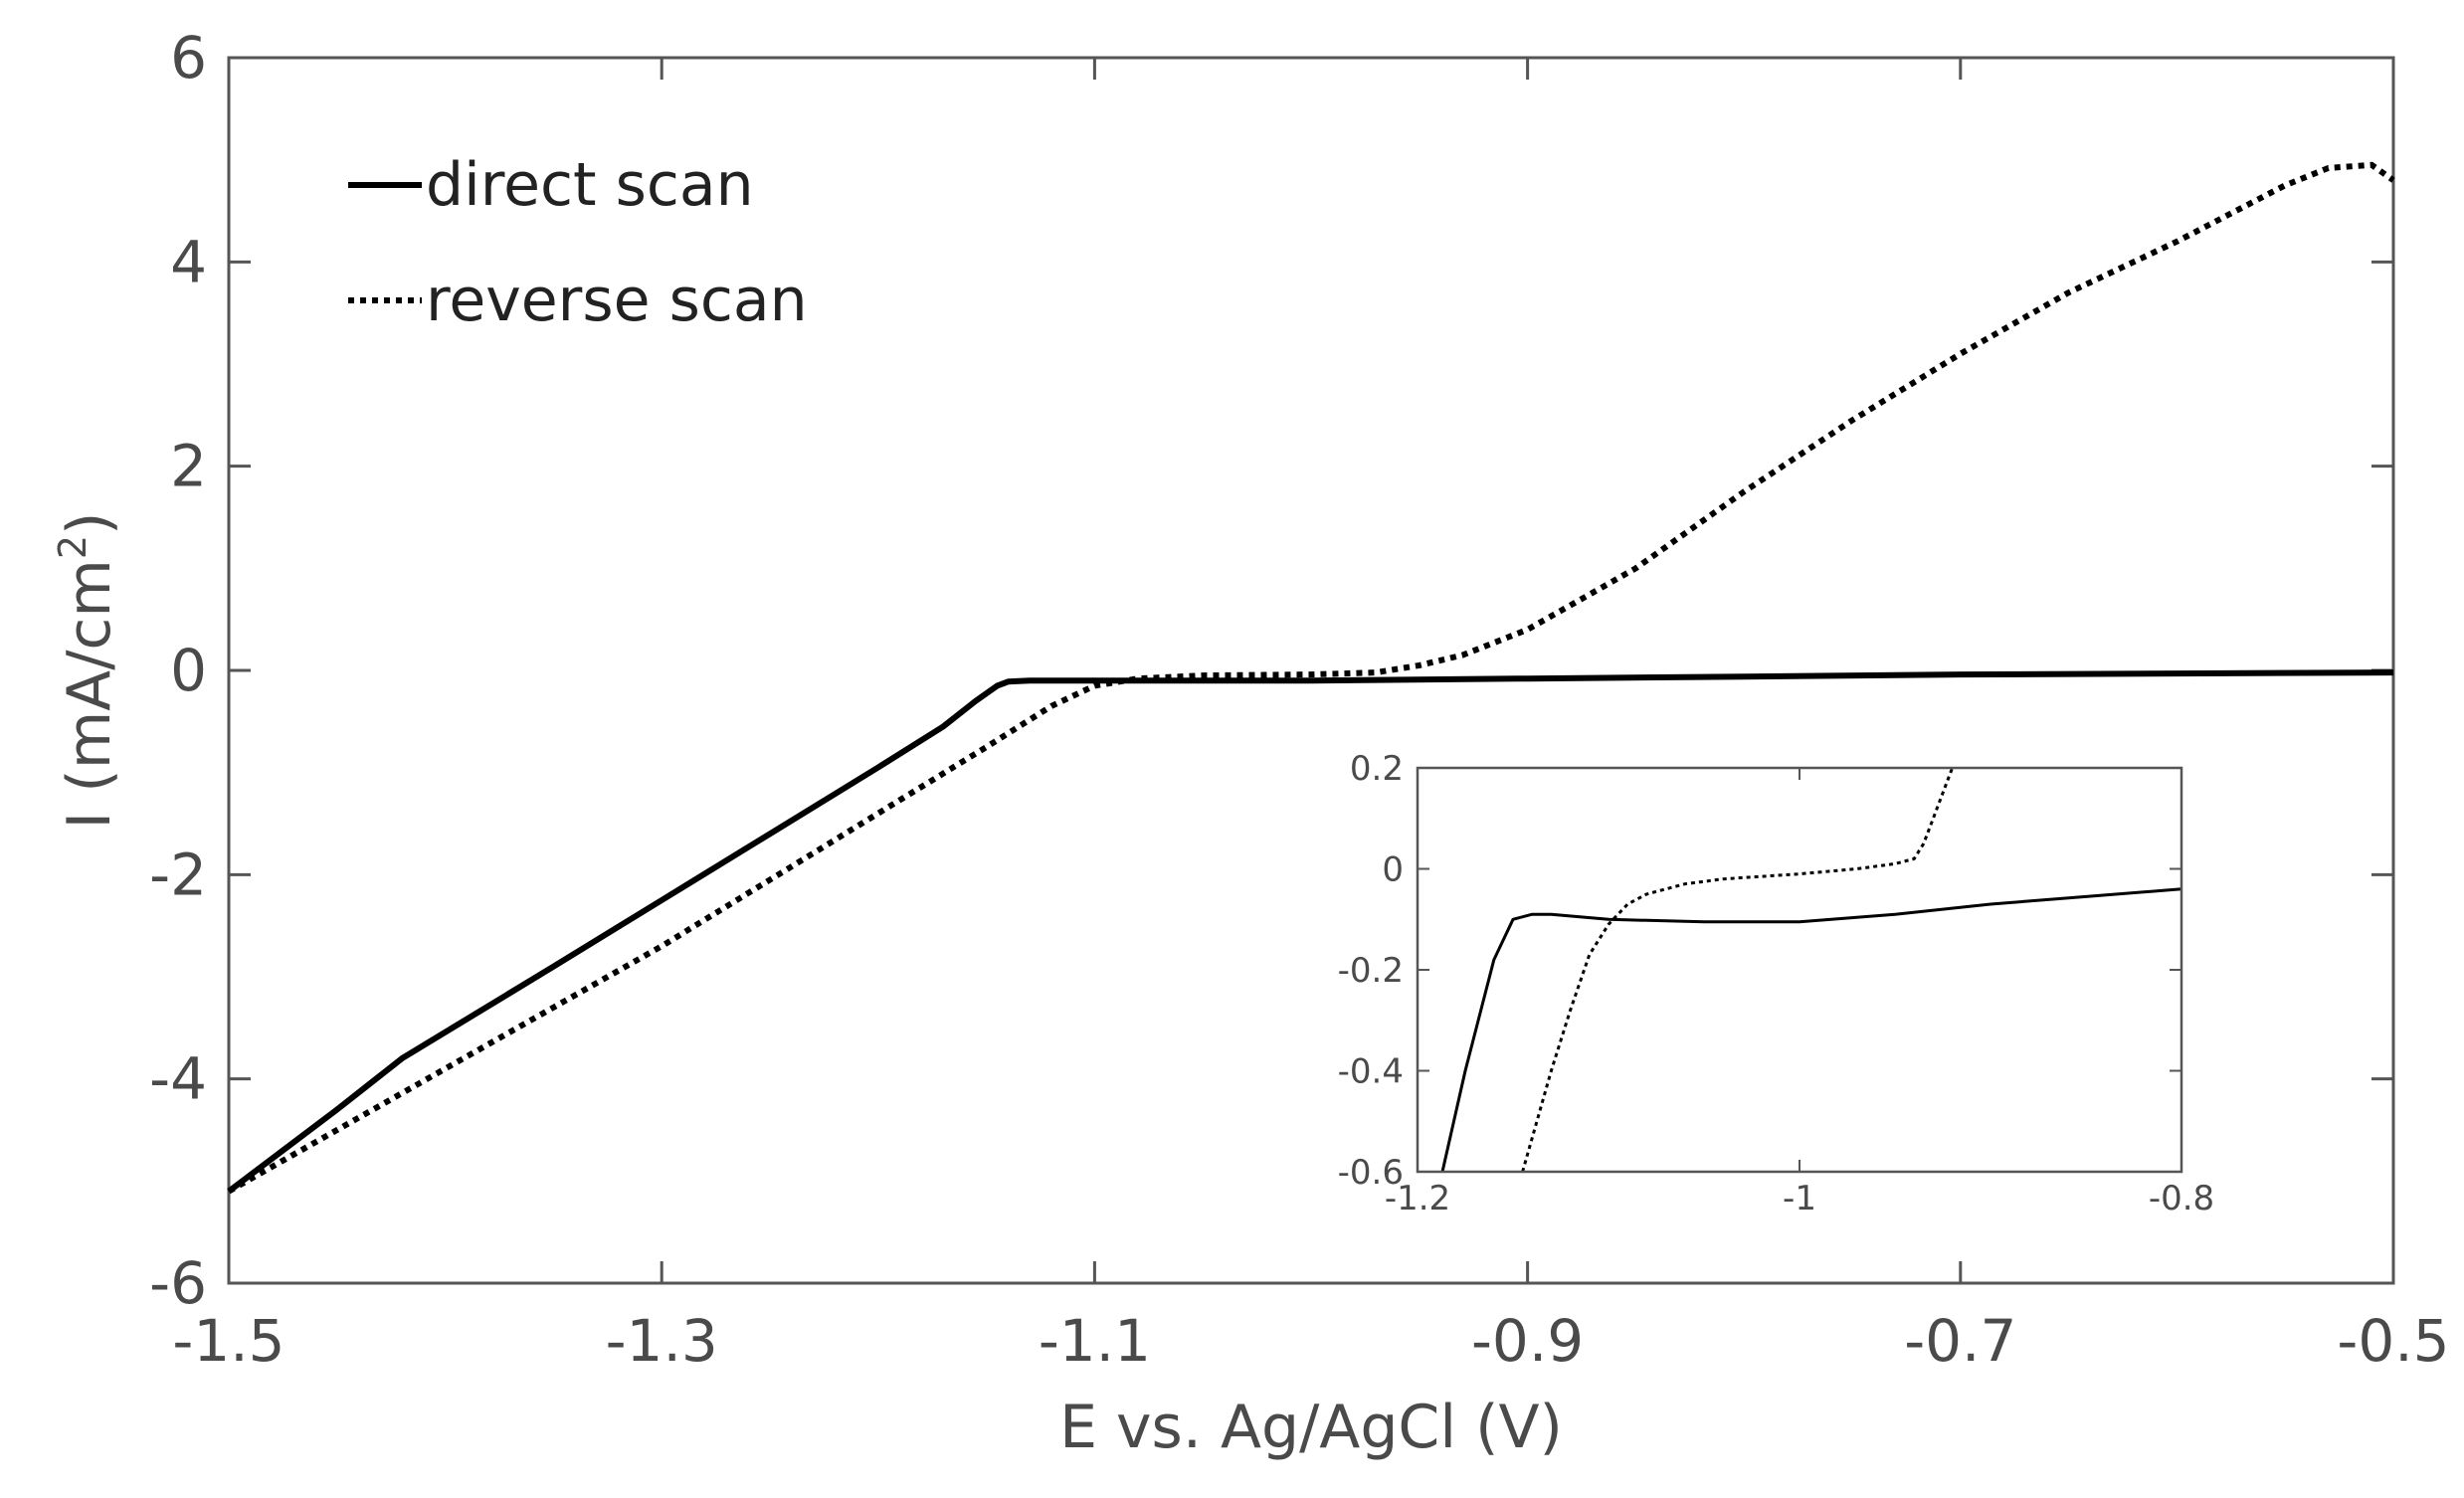 This screenshot has height=1498, width=2464. Describe the element at coordinates (178, 1283) in the screenshot. I see `main-y-tick-label: -6` at that location.